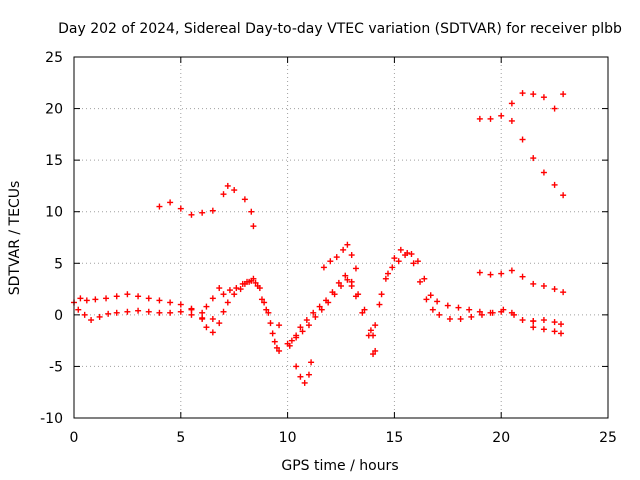 This screenshot has width=640, height=480. What do you see at coordinates (537, 101) in the screenshot?
I see `series-arc-r` at bounding box center [537, 101].